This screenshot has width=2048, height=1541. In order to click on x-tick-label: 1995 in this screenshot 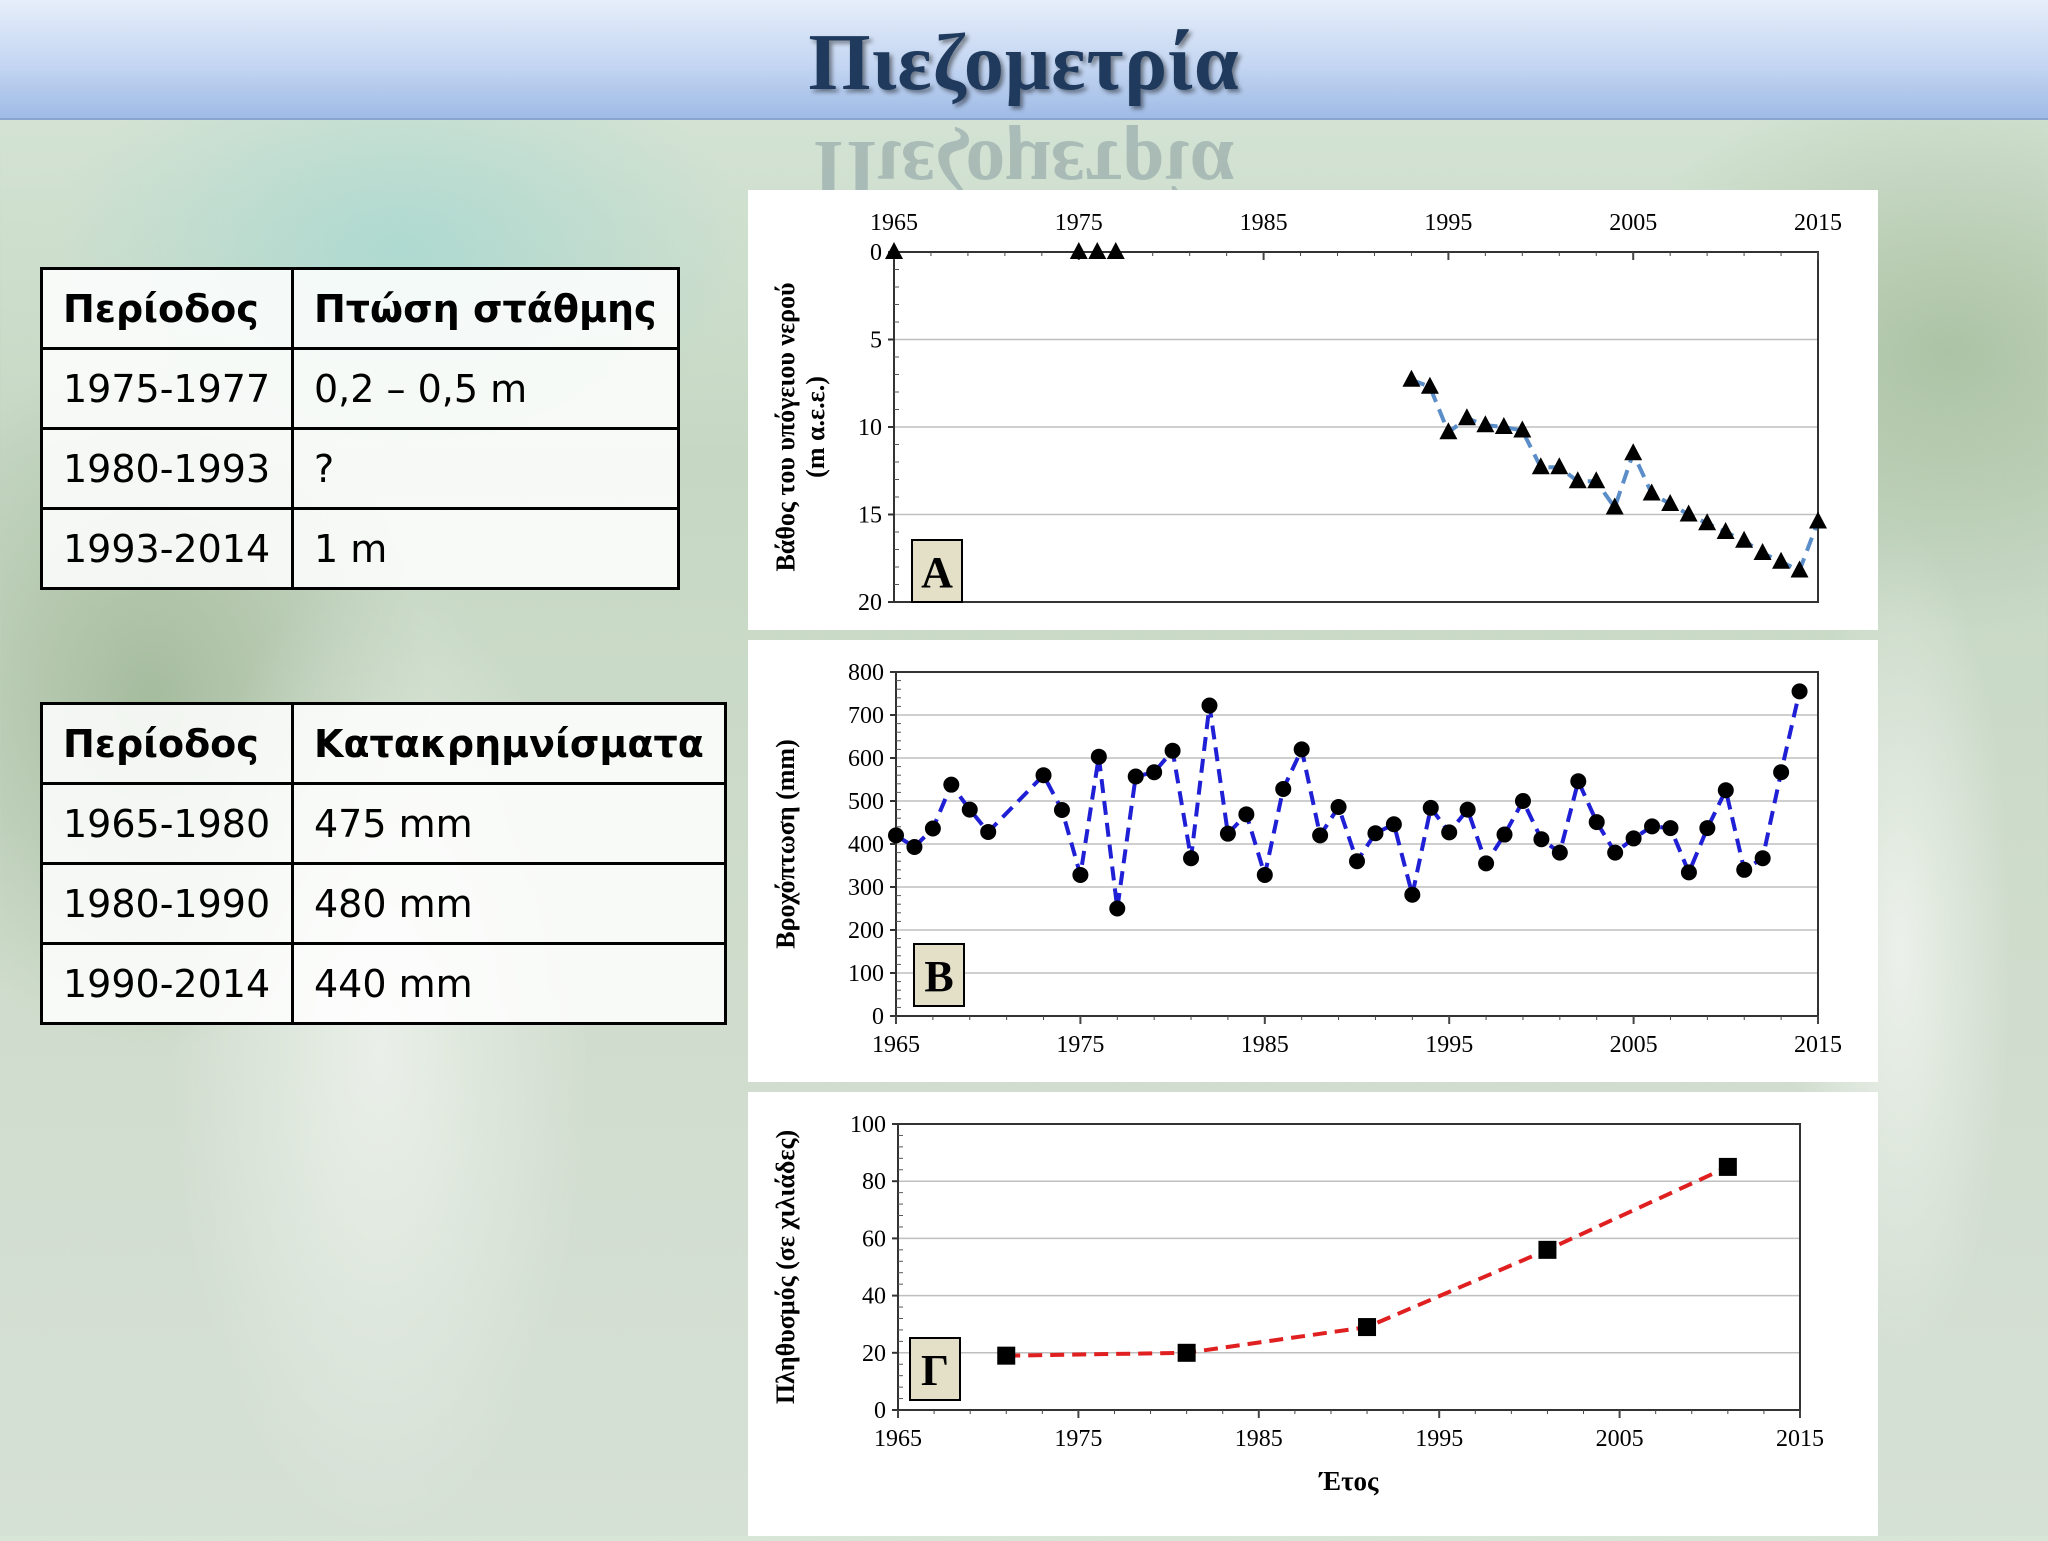, I will do `click(1449, 1045)`.